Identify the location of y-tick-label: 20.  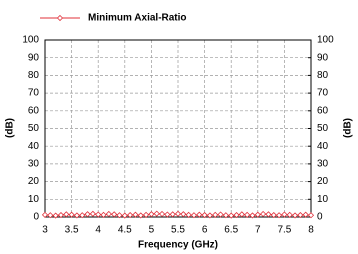
(34, 181).